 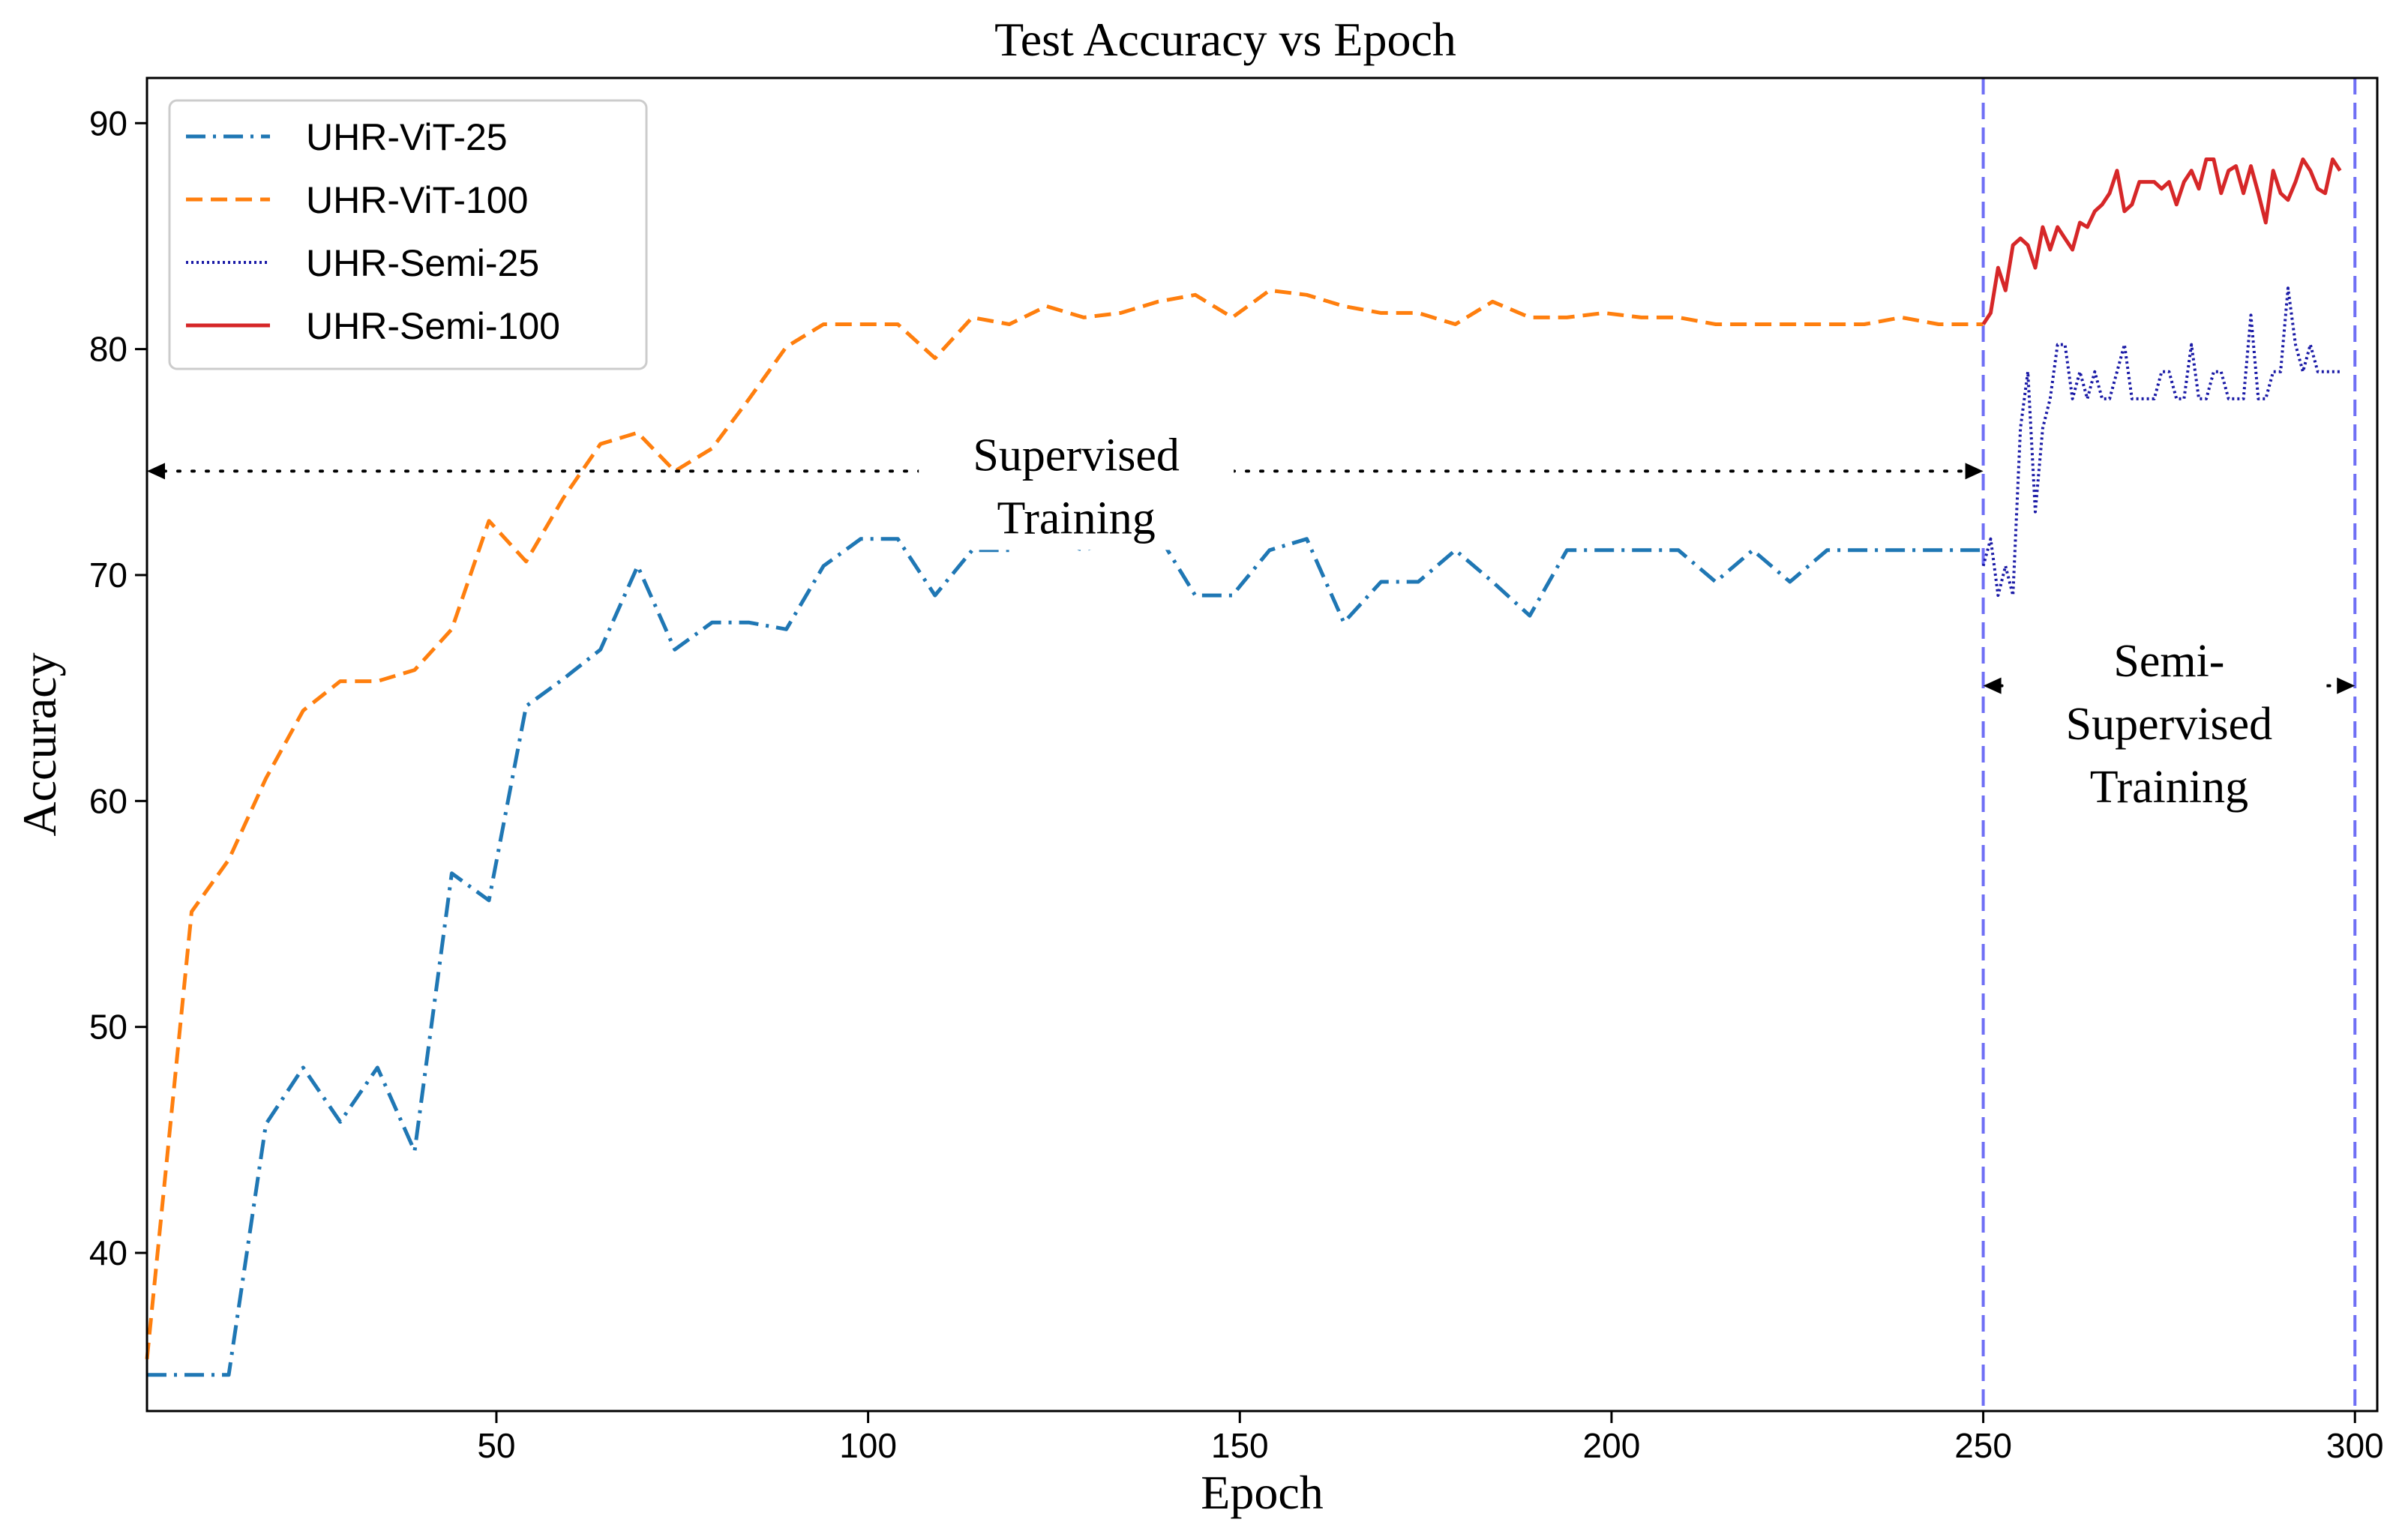 I want to click on x-tick-label: 300, so click(x=2355, y=1445).